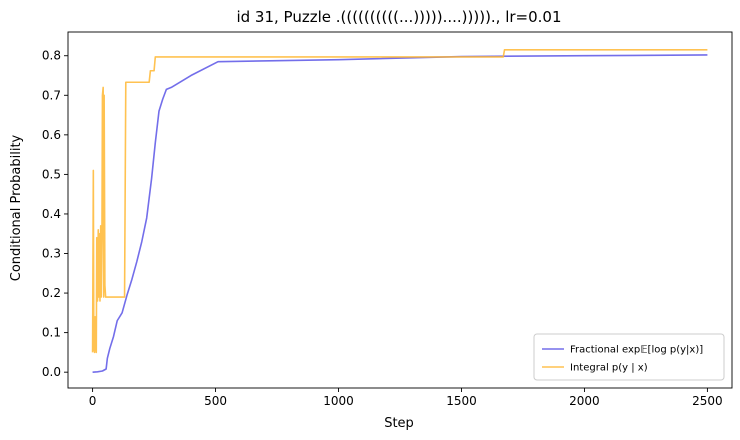  I want to click on y-tick-label: 0.7, so click(51, 95).